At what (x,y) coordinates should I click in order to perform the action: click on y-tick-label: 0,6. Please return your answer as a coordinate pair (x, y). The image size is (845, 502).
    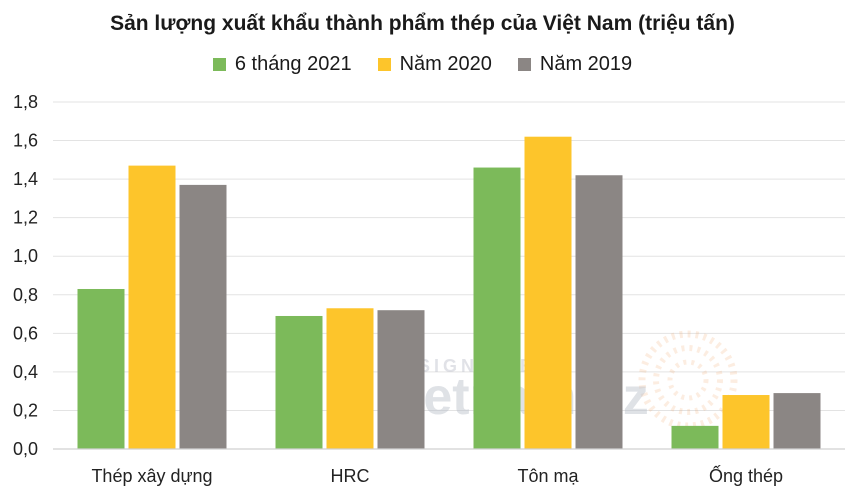
    Looking at the image, I should click on (25, 333).